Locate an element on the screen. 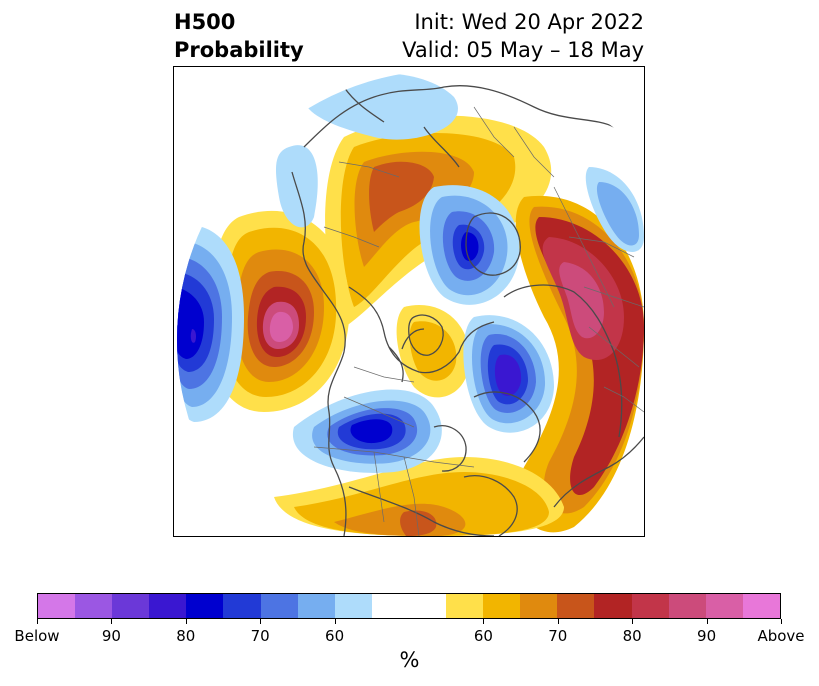  colorbar-tick-label: Above is located at coordinates (781, 636).